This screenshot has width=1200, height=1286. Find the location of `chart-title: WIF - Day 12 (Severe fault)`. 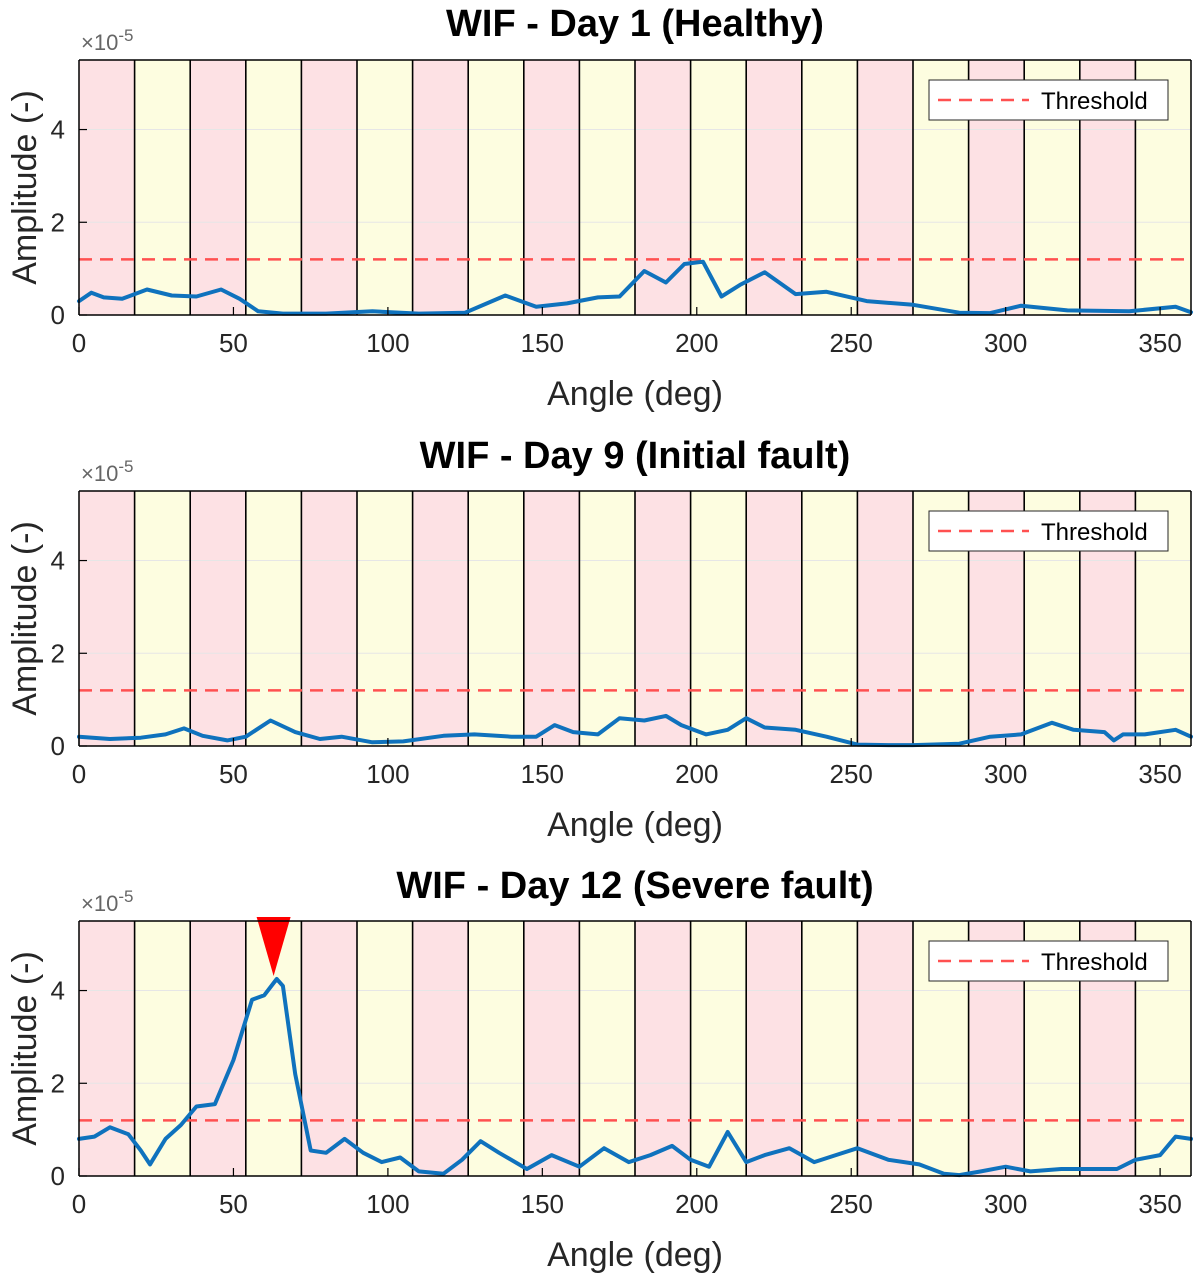

chart-title: WIF - Day 12 (Severe fault) is located at coordinates (634, 886).